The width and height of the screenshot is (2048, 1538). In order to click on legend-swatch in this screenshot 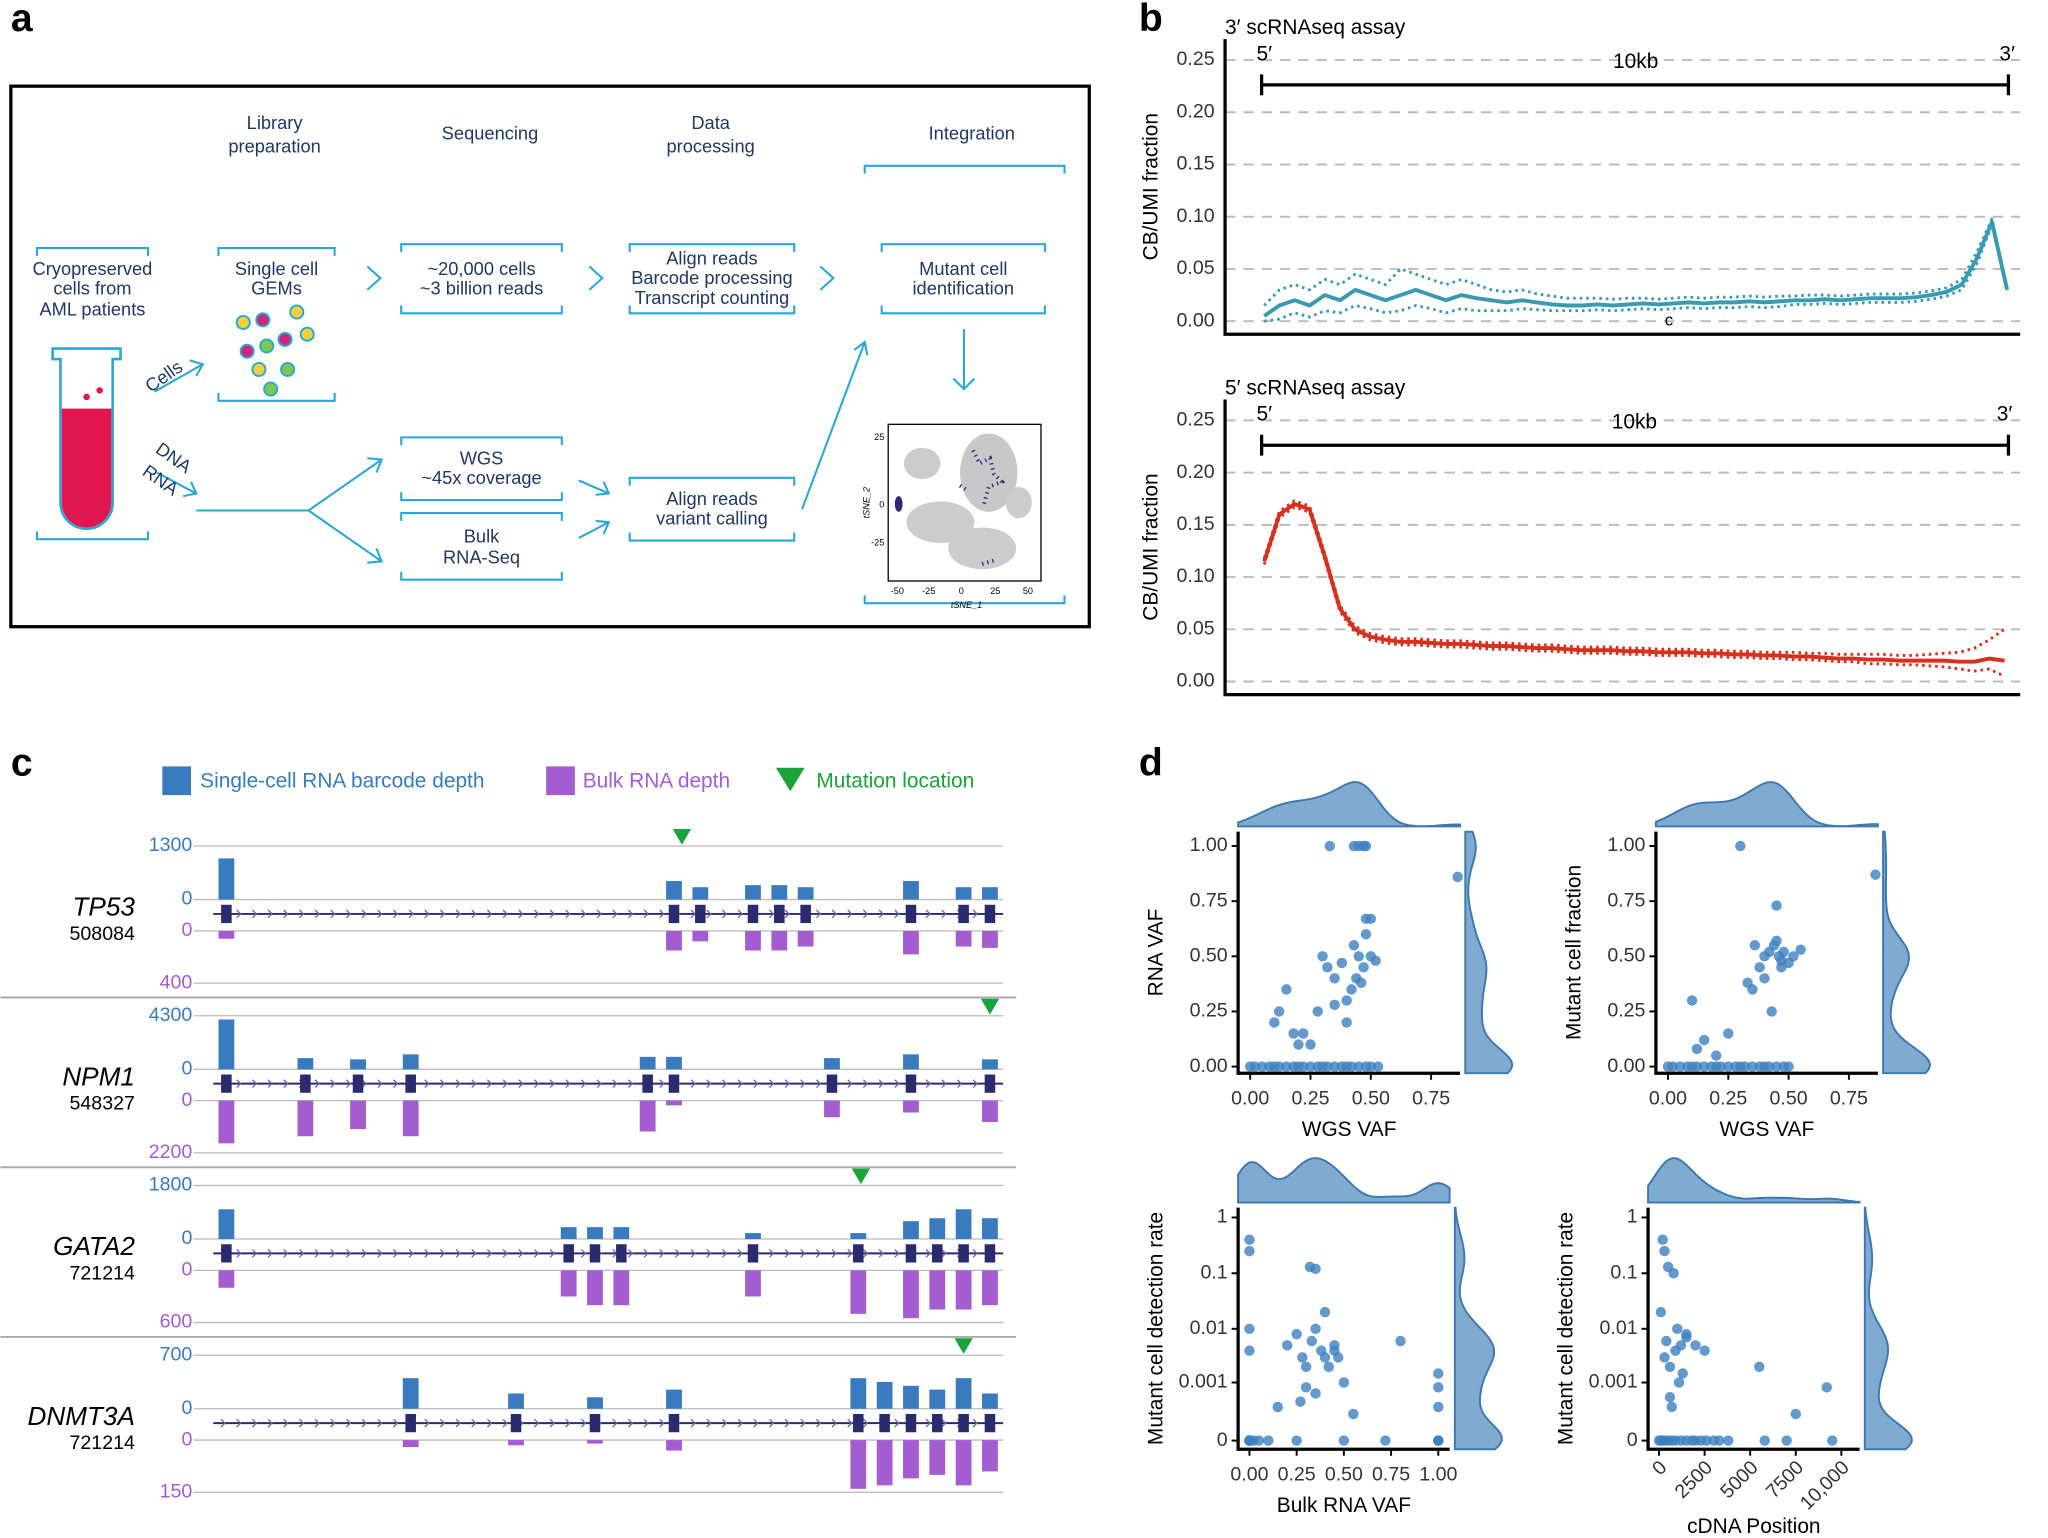, I will do `click(560, 781)`.